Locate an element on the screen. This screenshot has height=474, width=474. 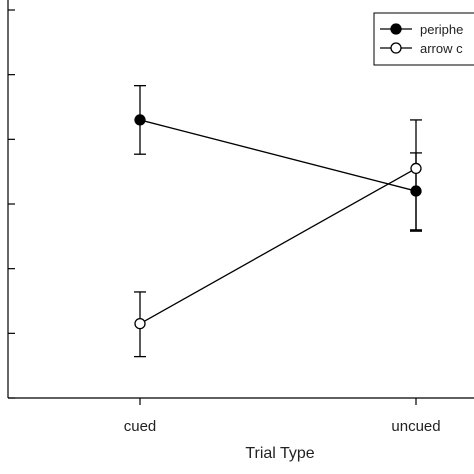
x-axis-title: Trial Type is located at coordinates (279, 453).